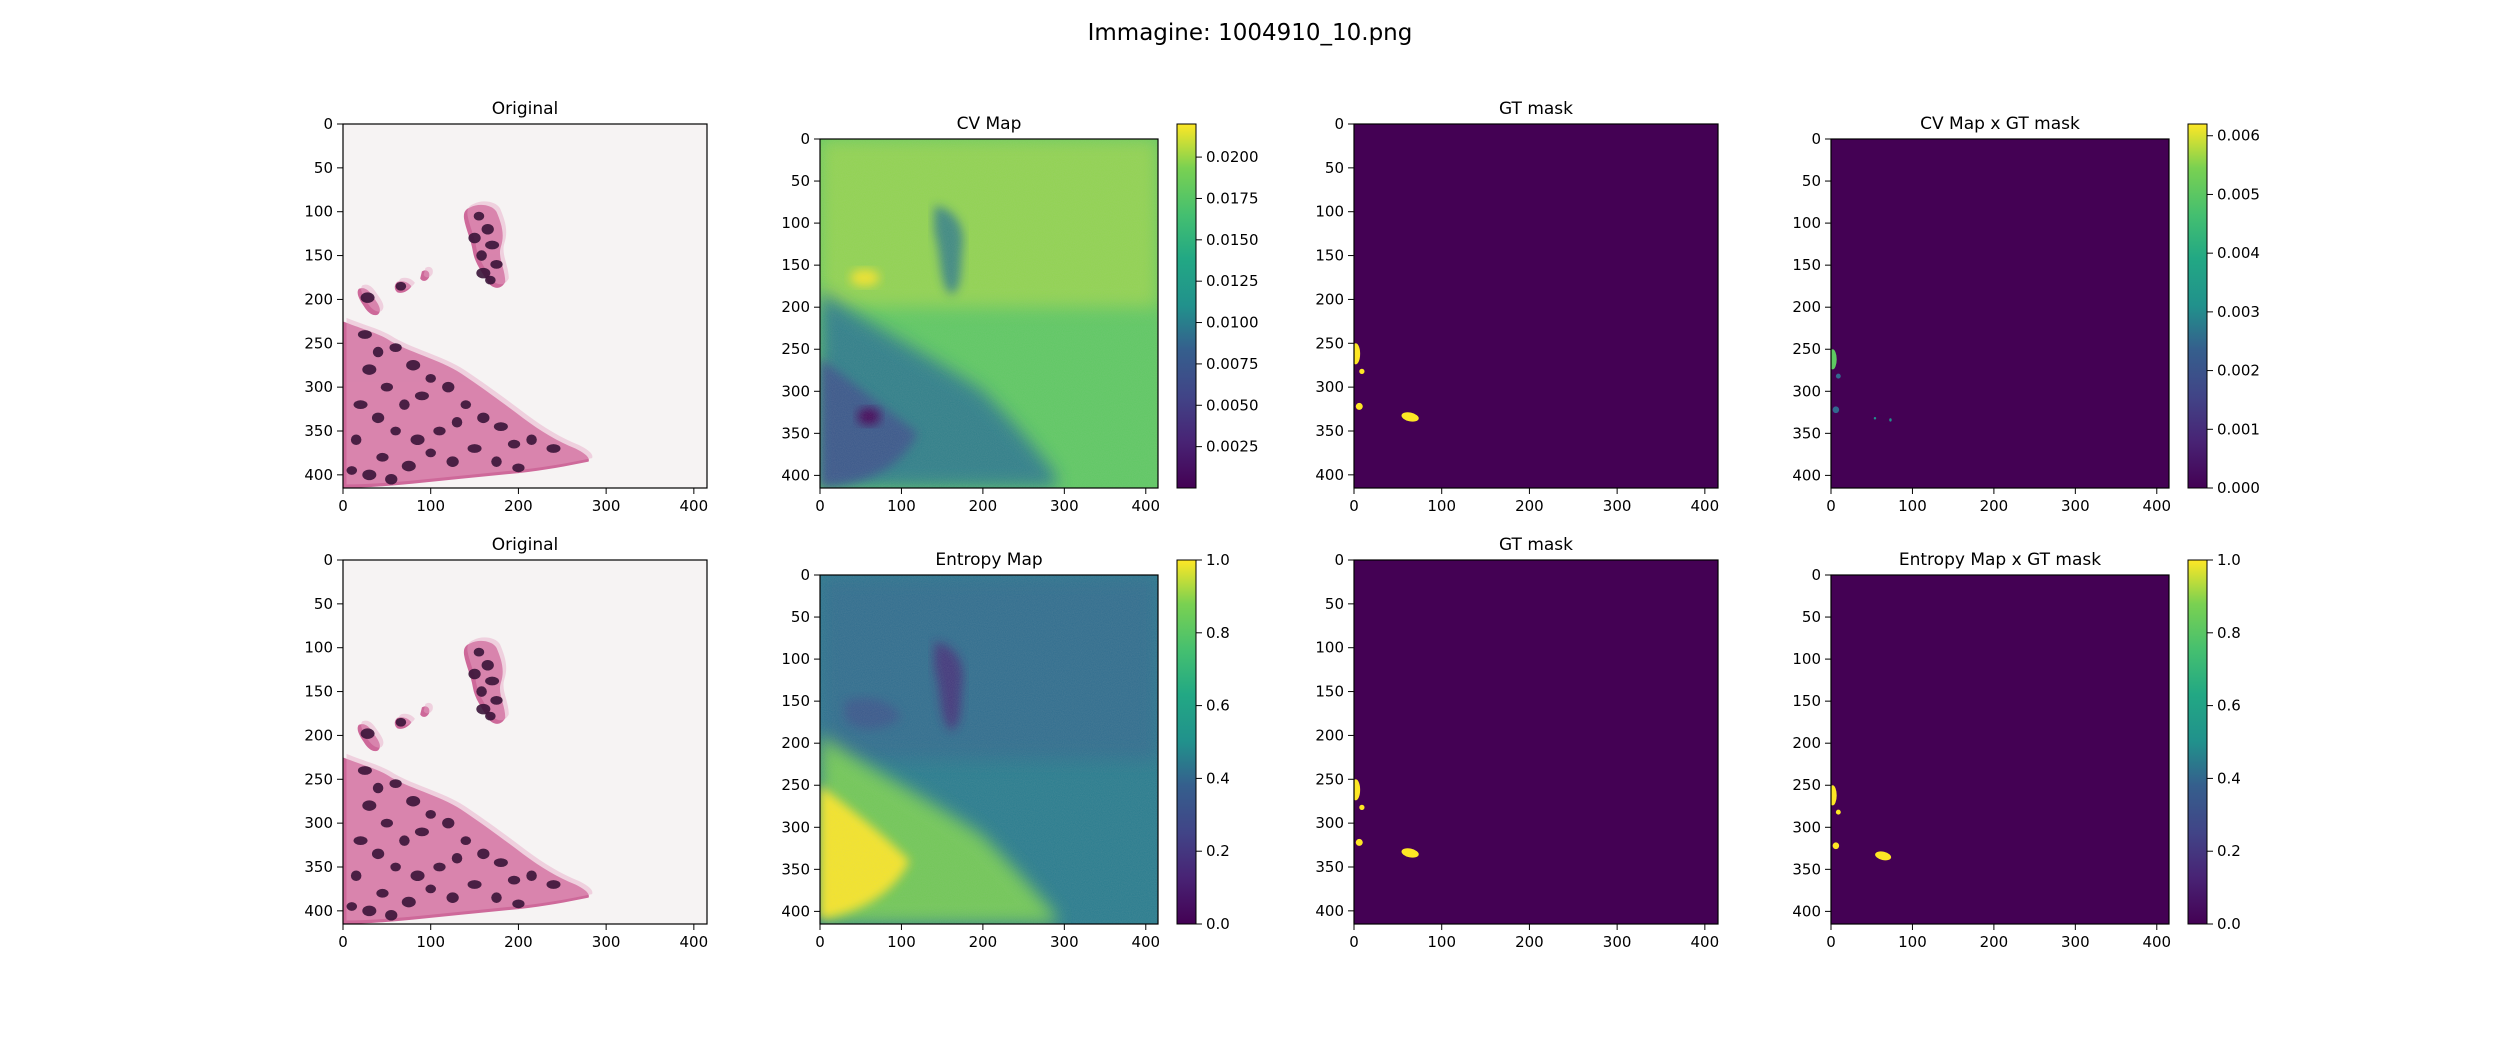 The height and width of the screenshot is (1040, 2500). I want to click on y-tick-label: 250, so click(1329, 343).